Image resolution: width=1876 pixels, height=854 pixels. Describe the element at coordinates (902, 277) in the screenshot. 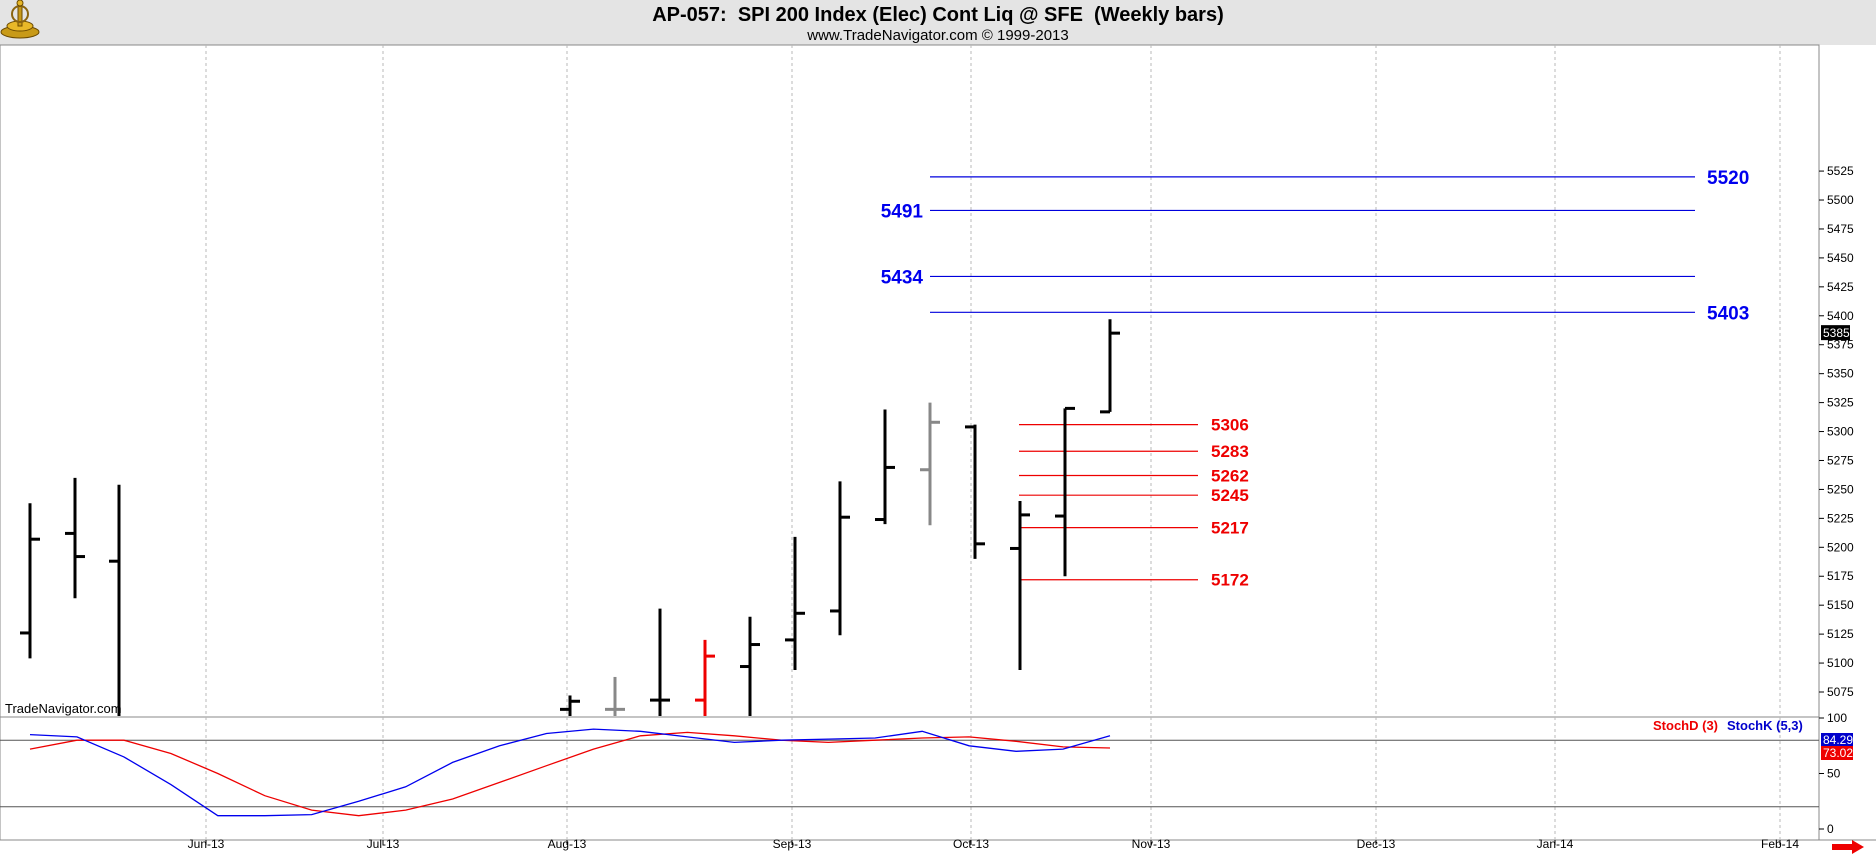

I see `blue-level-label: 5434` at that location.